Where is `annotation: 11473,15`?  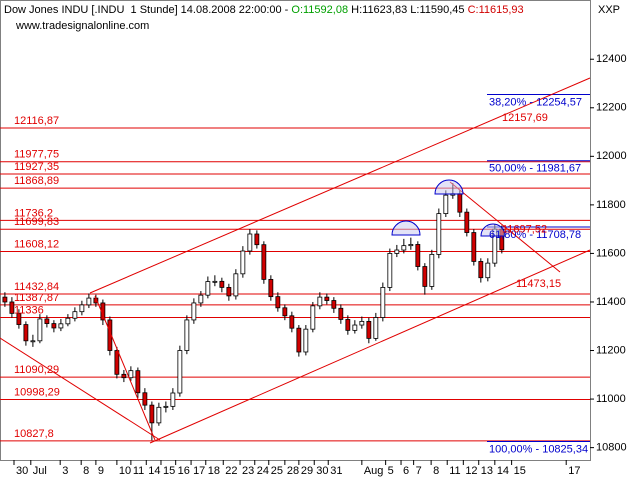 annotation: 11473,15 is located at coordinates (538, 284).